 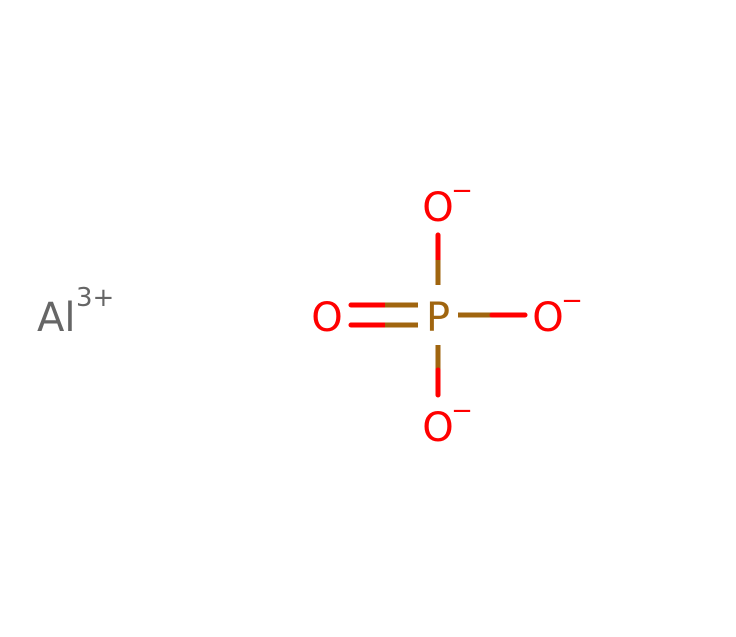 What do you see at coordinates (437, 208) in the screenshot?
I see `atom-oxygen-top: O` at bounding box center [437, 208].